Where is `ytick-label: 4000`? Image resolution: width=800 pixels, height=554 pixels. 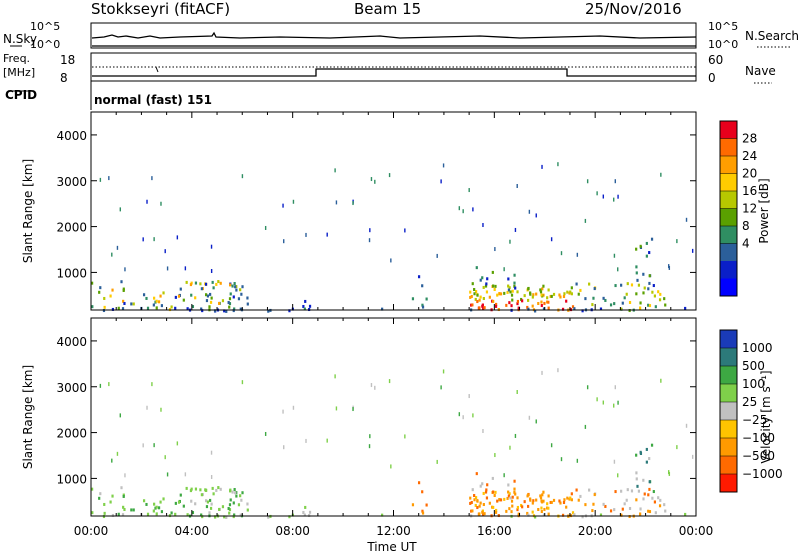
ytick-label: 4000 is located at coordinates (71, 342).